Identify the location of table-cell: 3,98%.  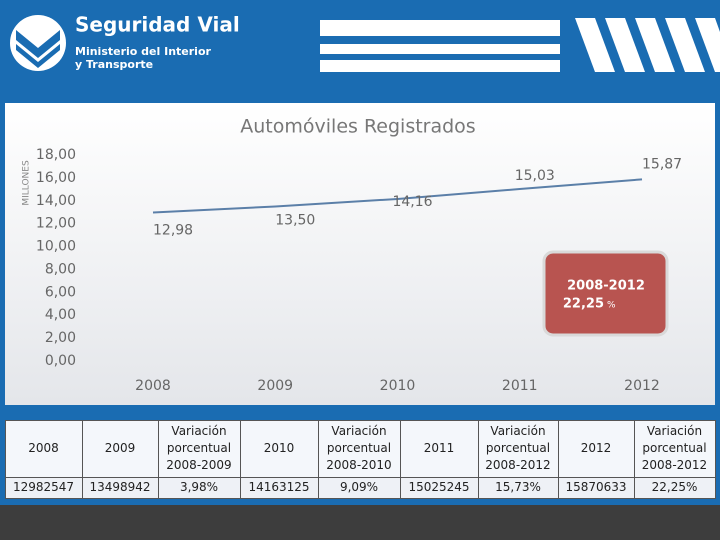
(199, 487).